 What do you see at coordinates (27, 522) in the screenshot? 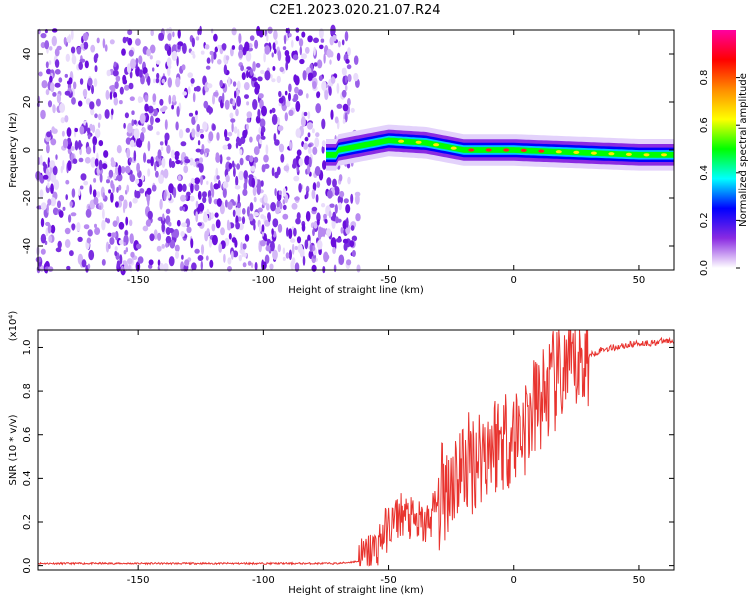
I see `y-tick-label: 0.2` at bounding box center [27, 522].